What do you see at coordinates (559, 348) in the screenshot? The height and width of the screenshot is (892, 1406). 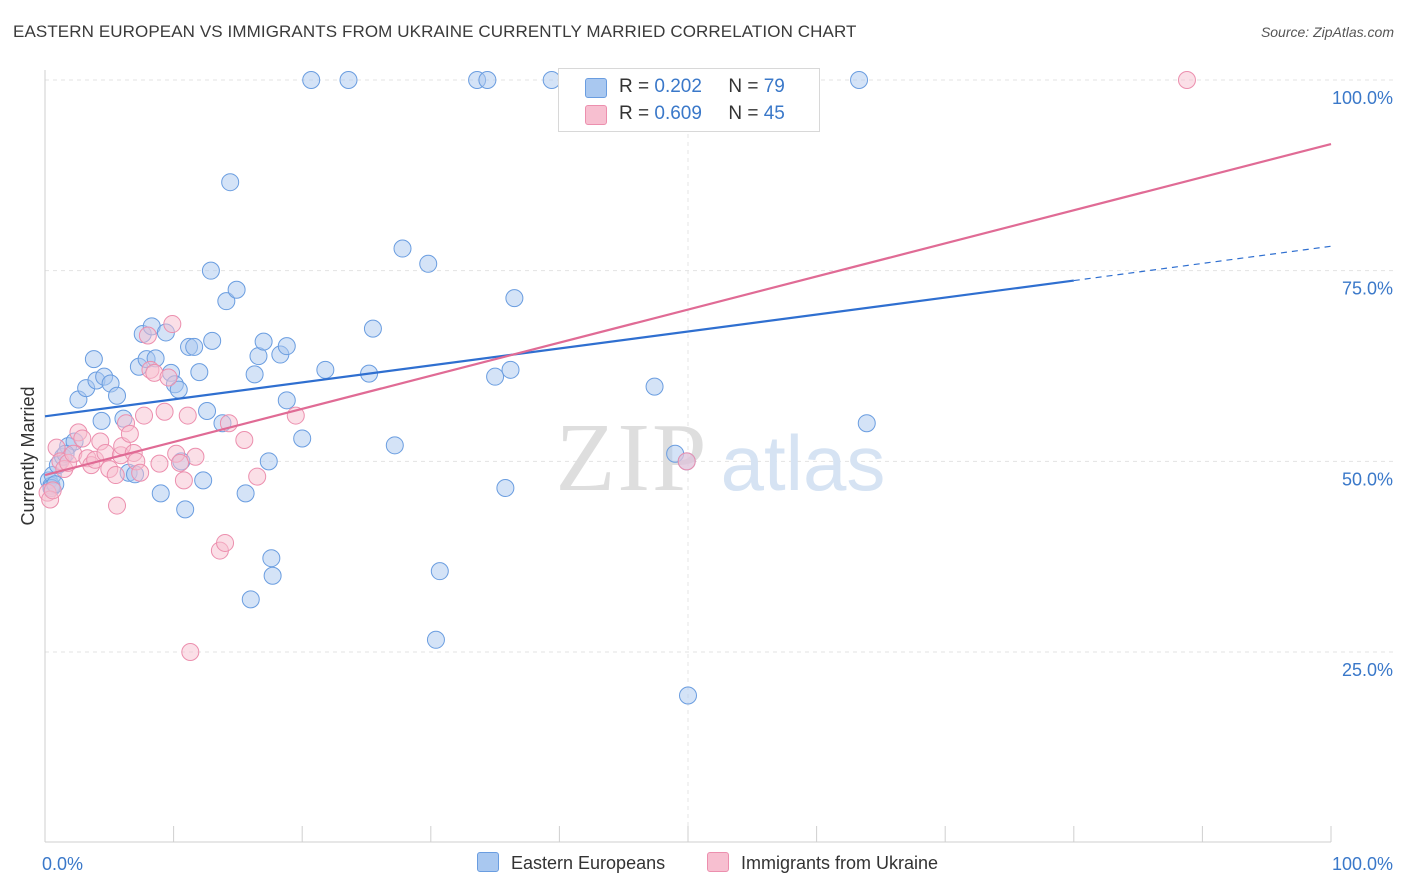 I see `trend-line-eastern-europeans` at bounding box center [559, 348].